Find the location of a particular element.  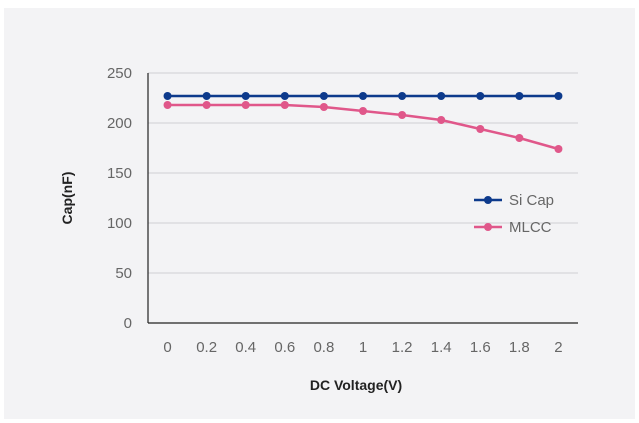

y-tick-label: 50 is located at coordinates (123, 273).